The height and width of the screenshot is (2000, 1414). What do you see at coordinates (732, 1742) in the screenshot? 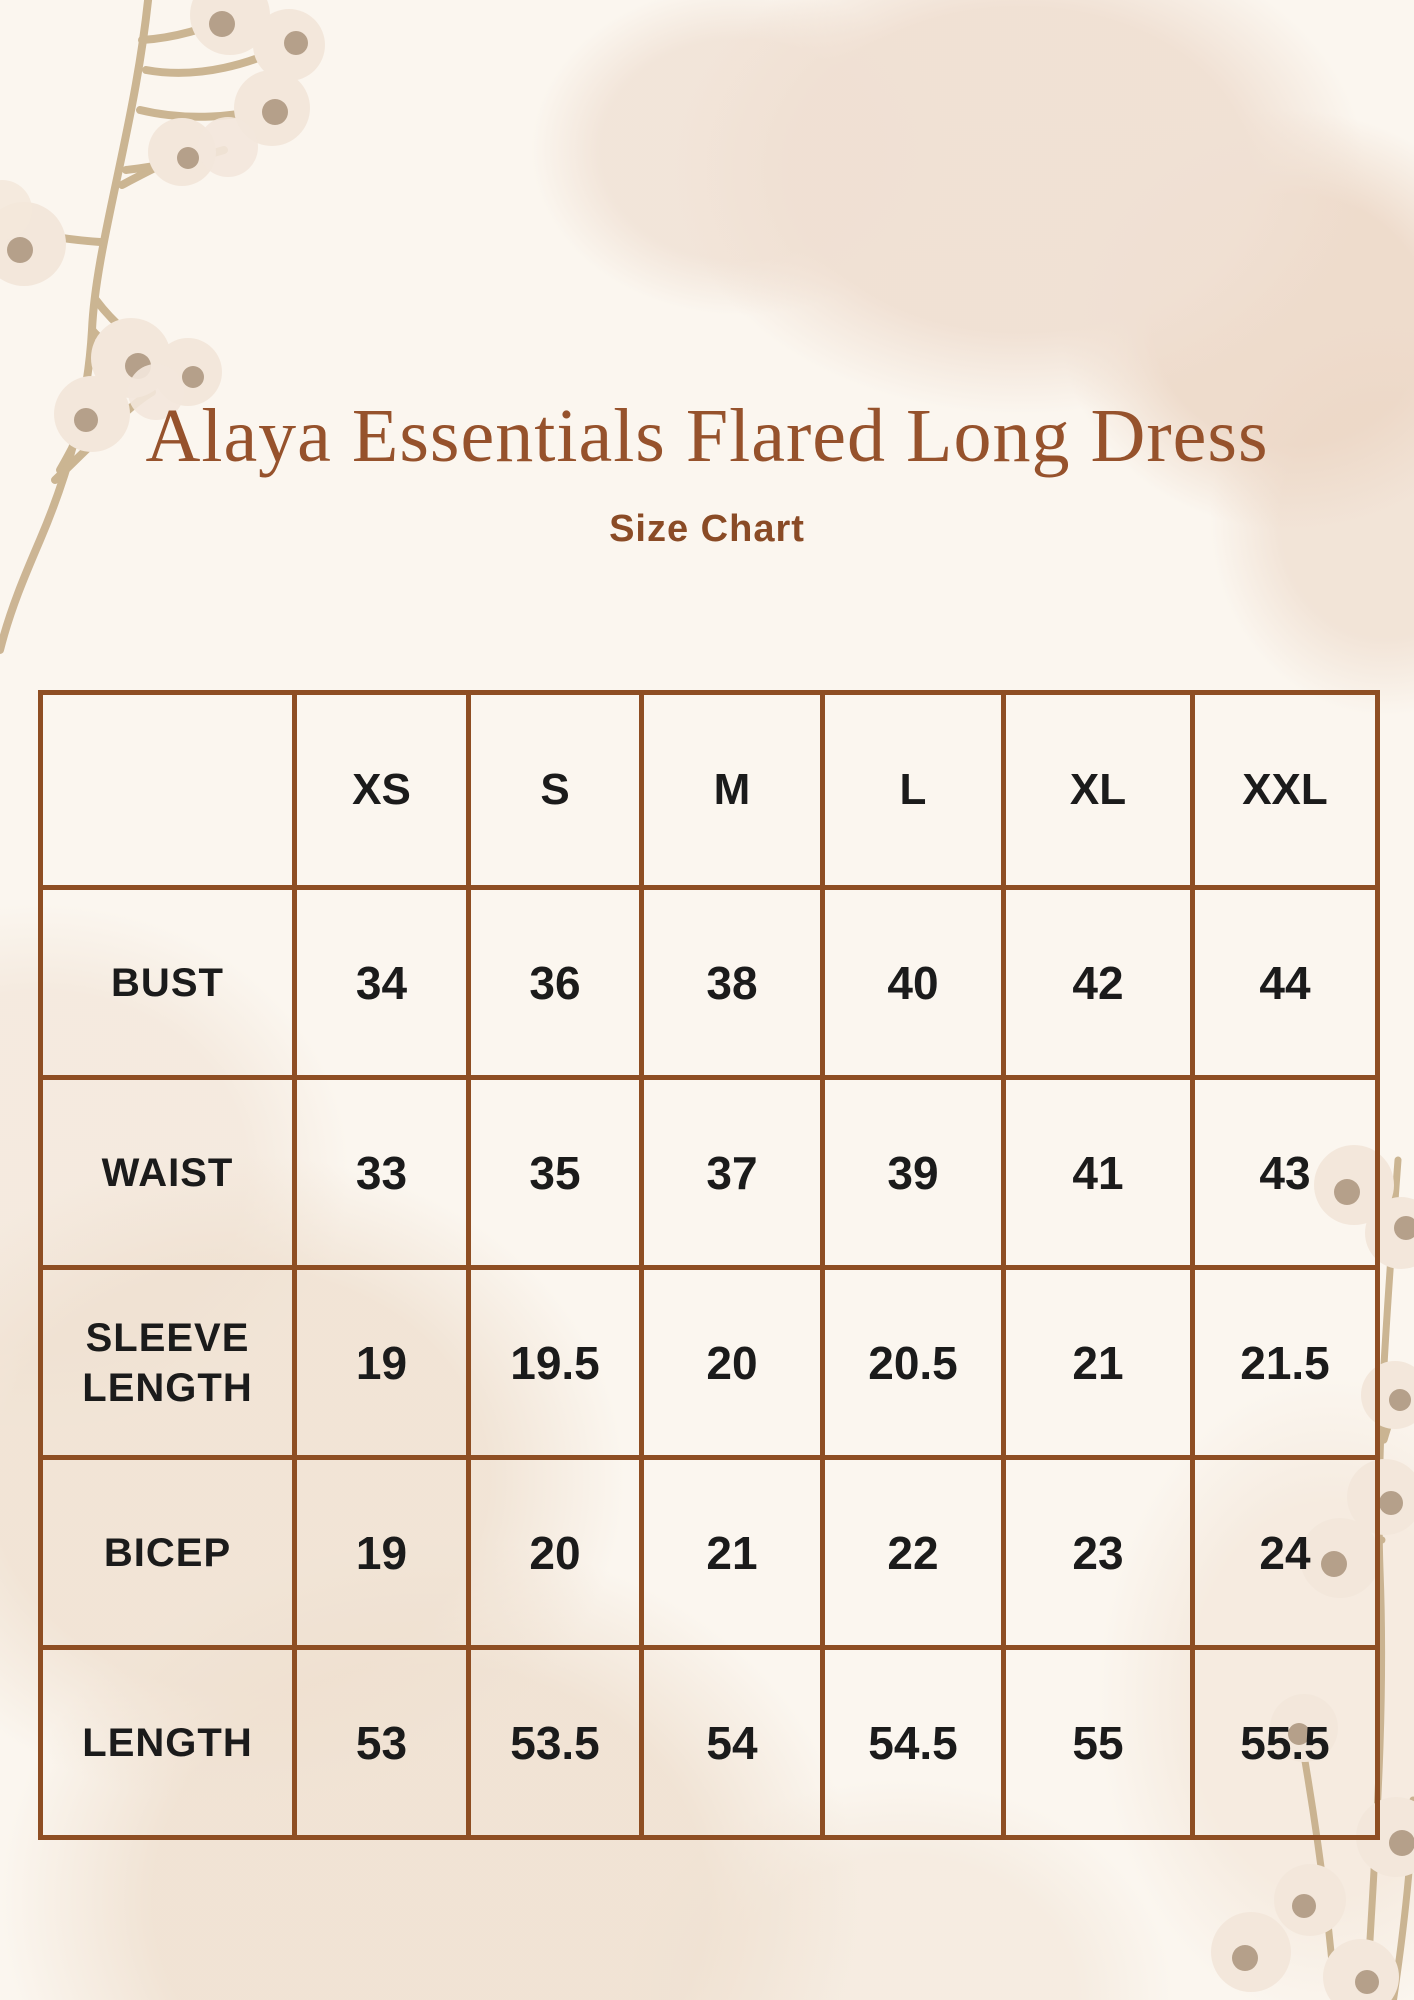
I see `size-cell: 54` at bounding box center [732, 1742].